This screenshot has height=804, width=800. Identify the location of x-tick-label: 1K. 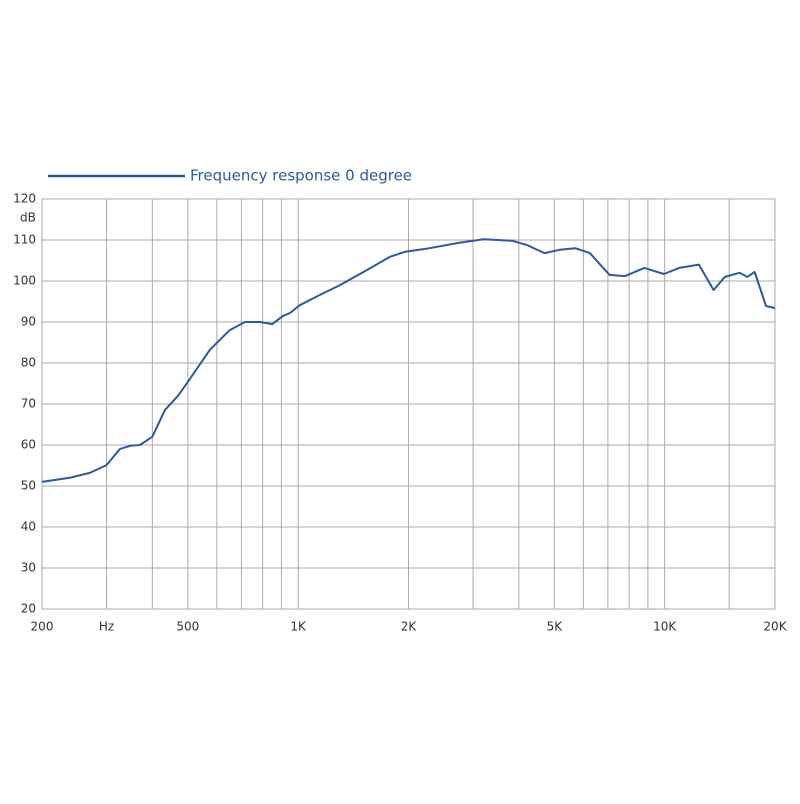
(298, 627).